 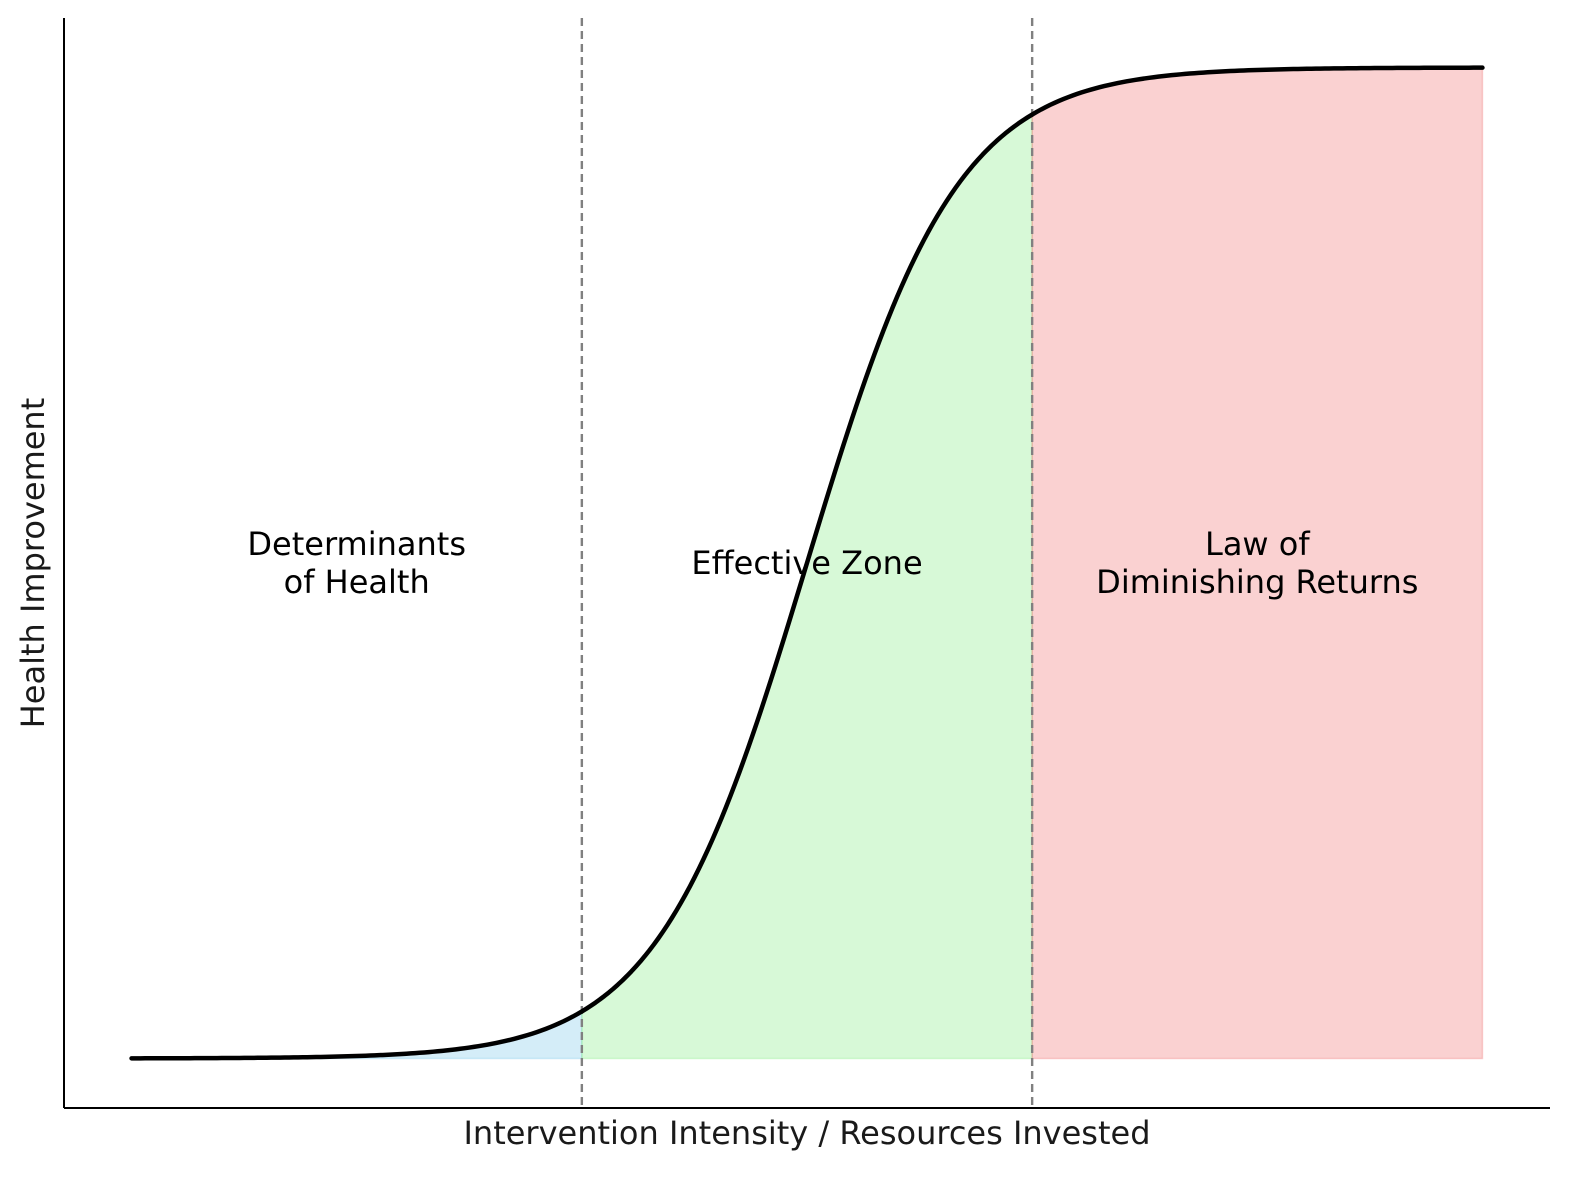 I want to click on region-label-3: Law of Diminishing Returns, so click(x=1257, y=563).